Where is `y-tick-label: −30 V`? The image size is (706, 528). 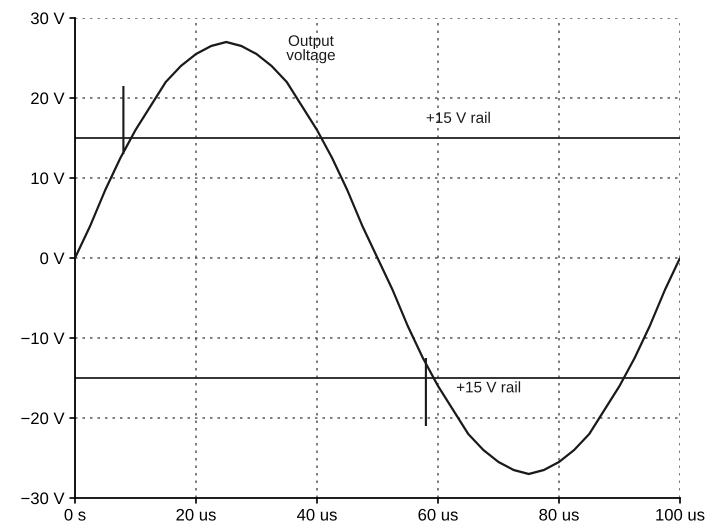 y-tick-label: −30 V is located at coordinates (43, 498).